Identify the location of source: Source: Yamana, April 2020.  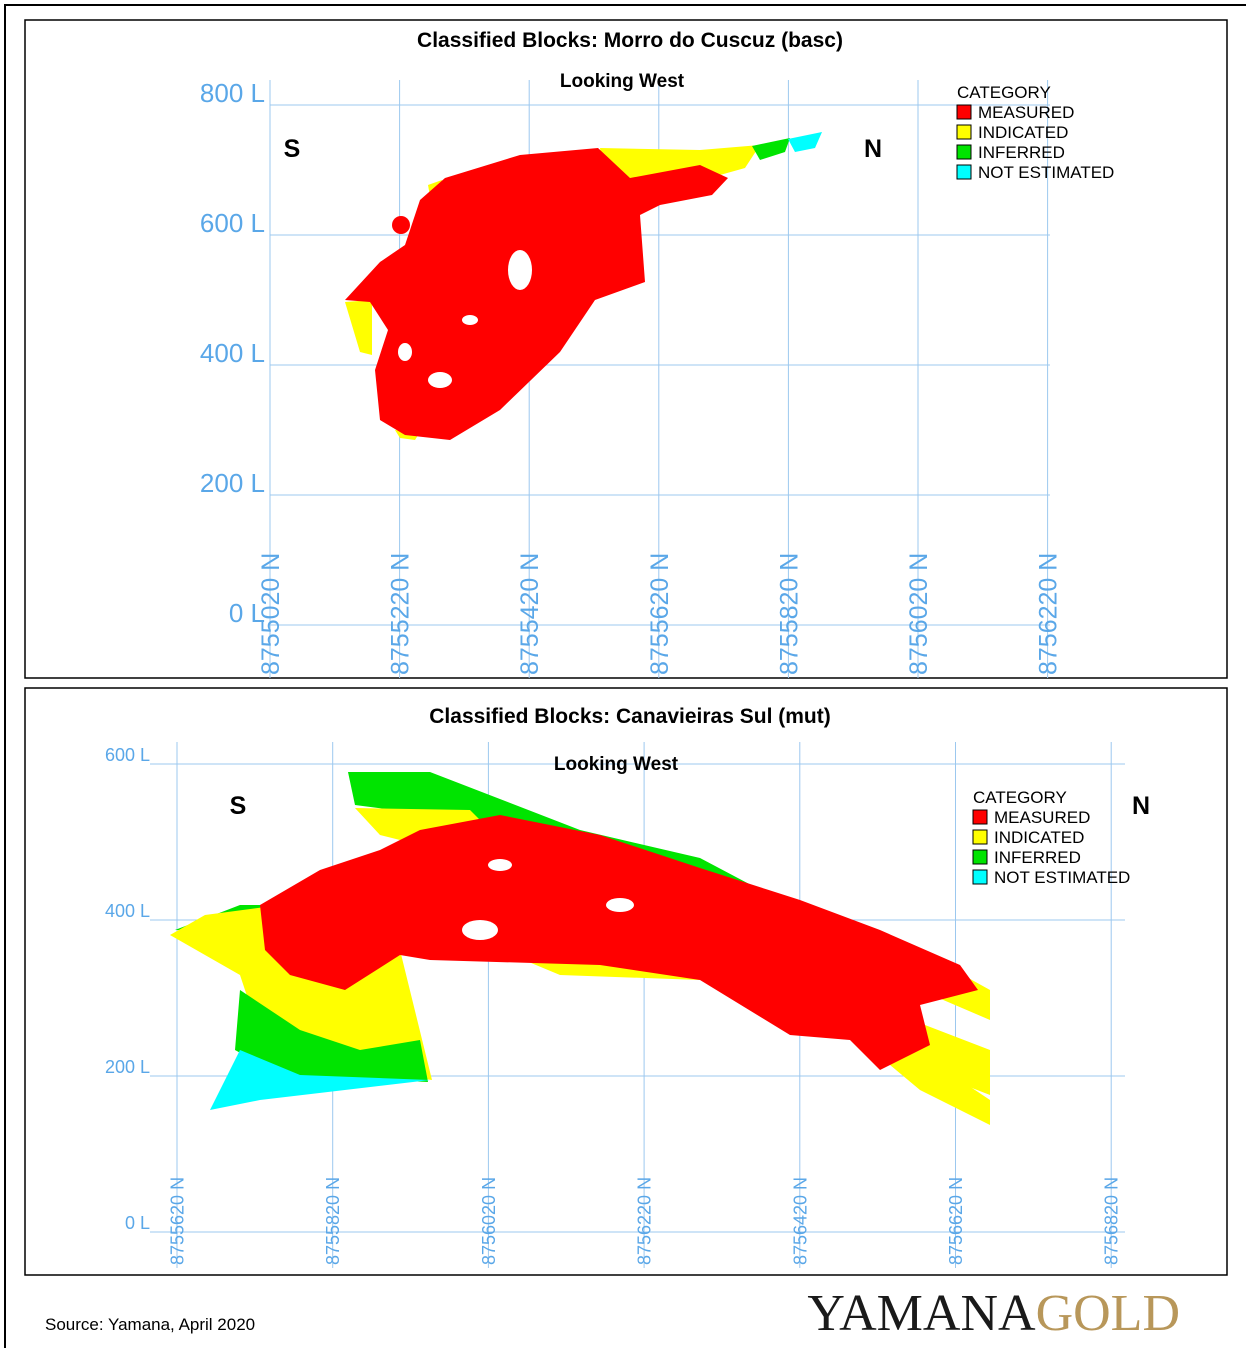
(150, 1324).